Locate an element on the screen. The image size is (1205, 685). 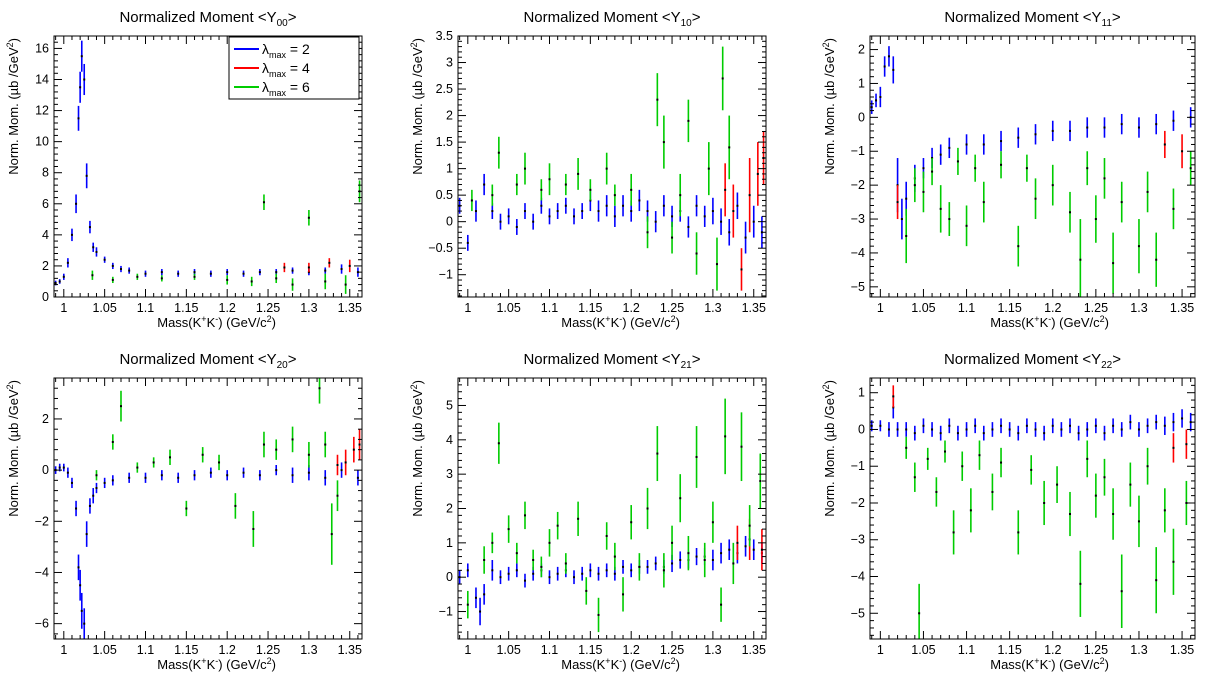
legend-entry: λmax = 6 is located at coordinates (286, 88).